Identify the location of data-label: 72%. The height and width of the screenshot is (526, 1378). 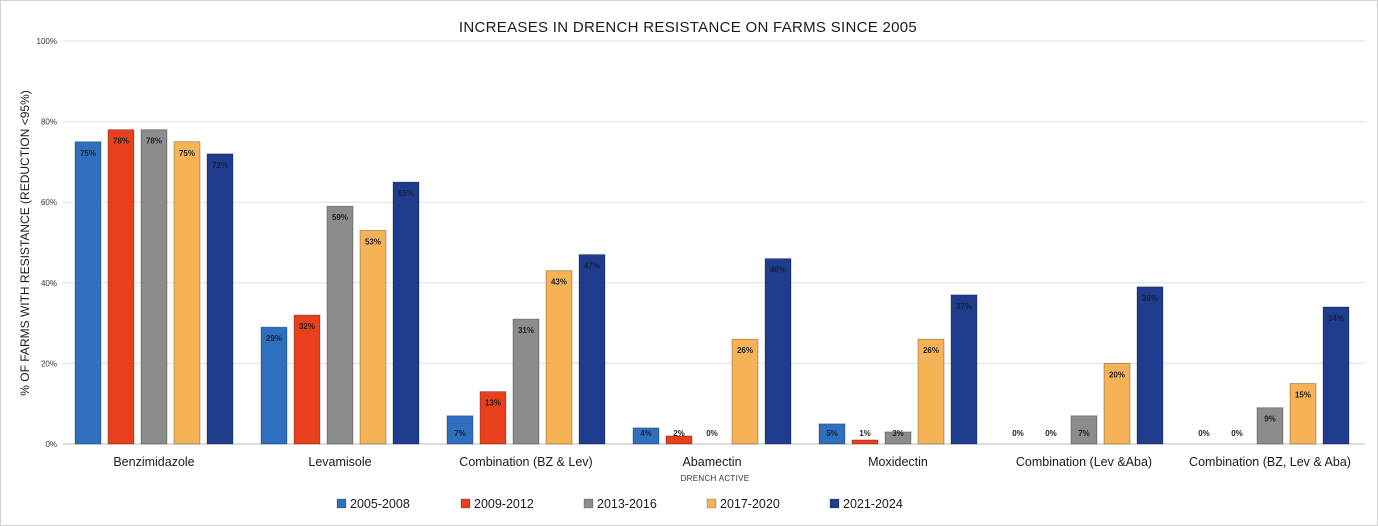
(220, 165).